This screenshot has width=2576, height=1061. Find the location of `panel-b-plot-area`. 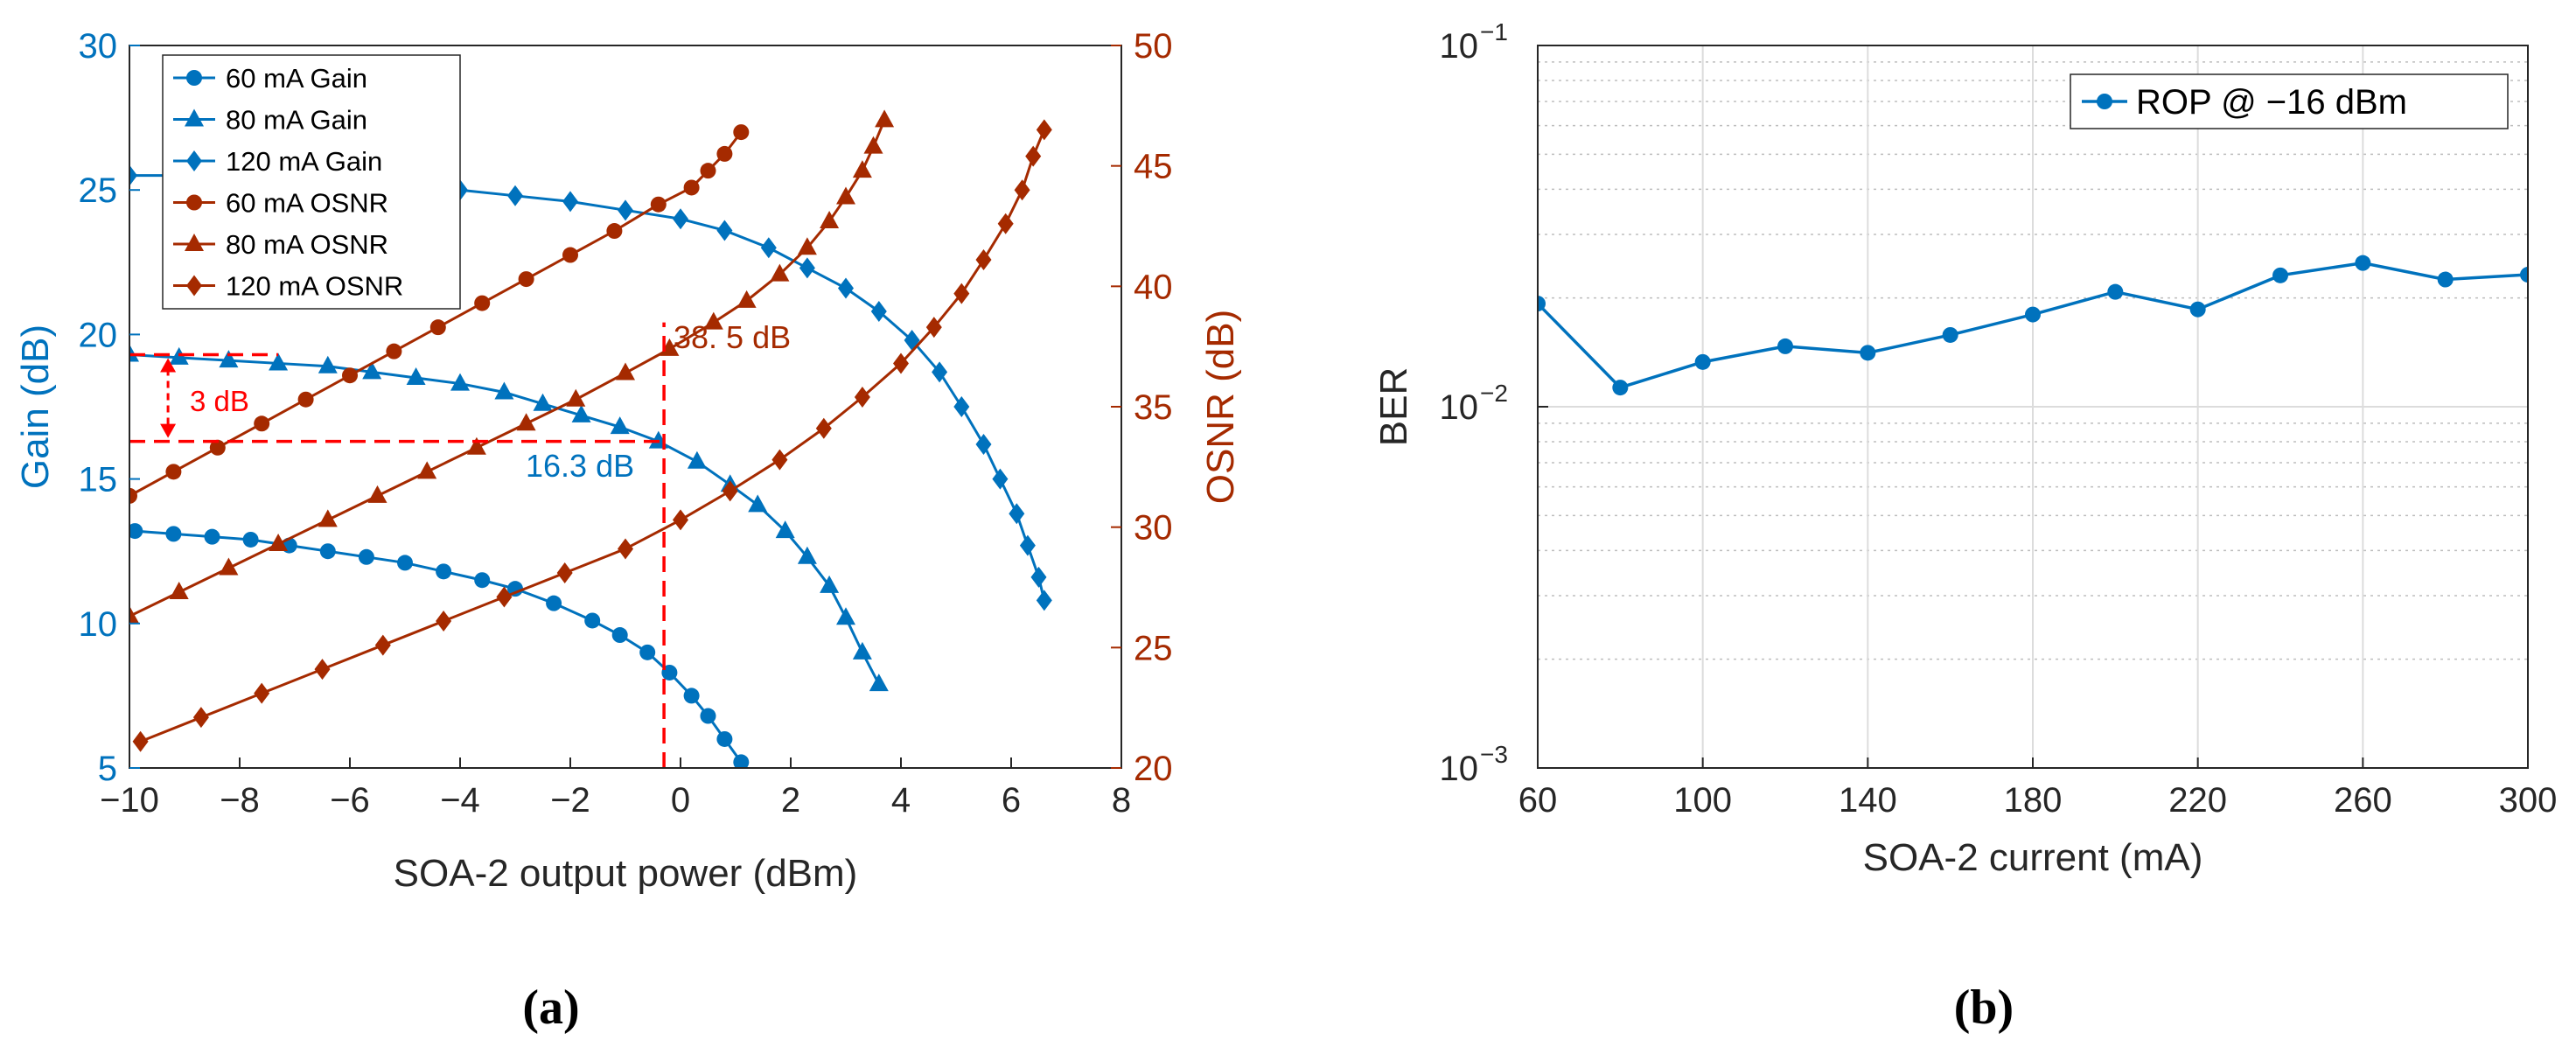

panel-b-plot-area is located at coordinates (2033, 325).